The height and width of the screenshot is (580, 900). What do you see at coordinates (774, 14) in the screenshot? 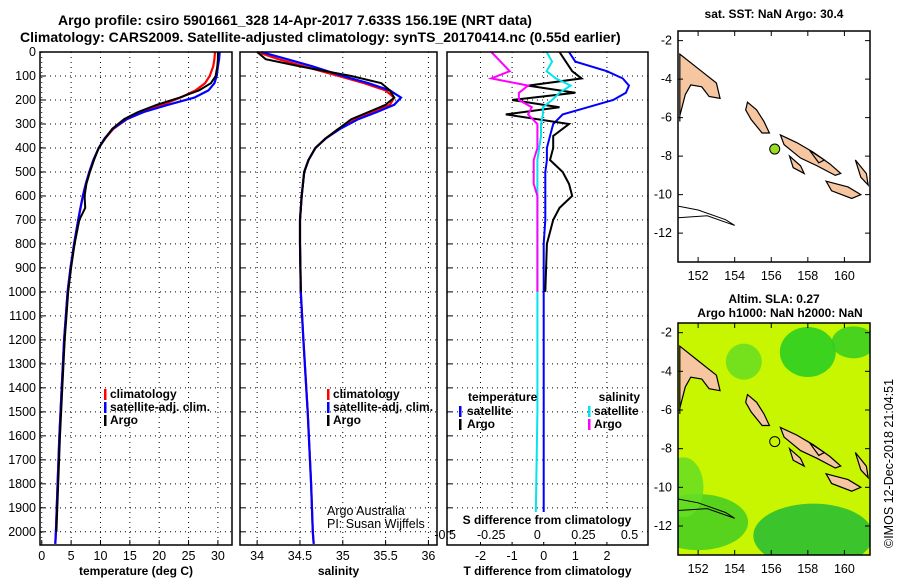
I see `map-title: sat. SST: NaN Argo: 30.4` at bounding box center [774, 14].